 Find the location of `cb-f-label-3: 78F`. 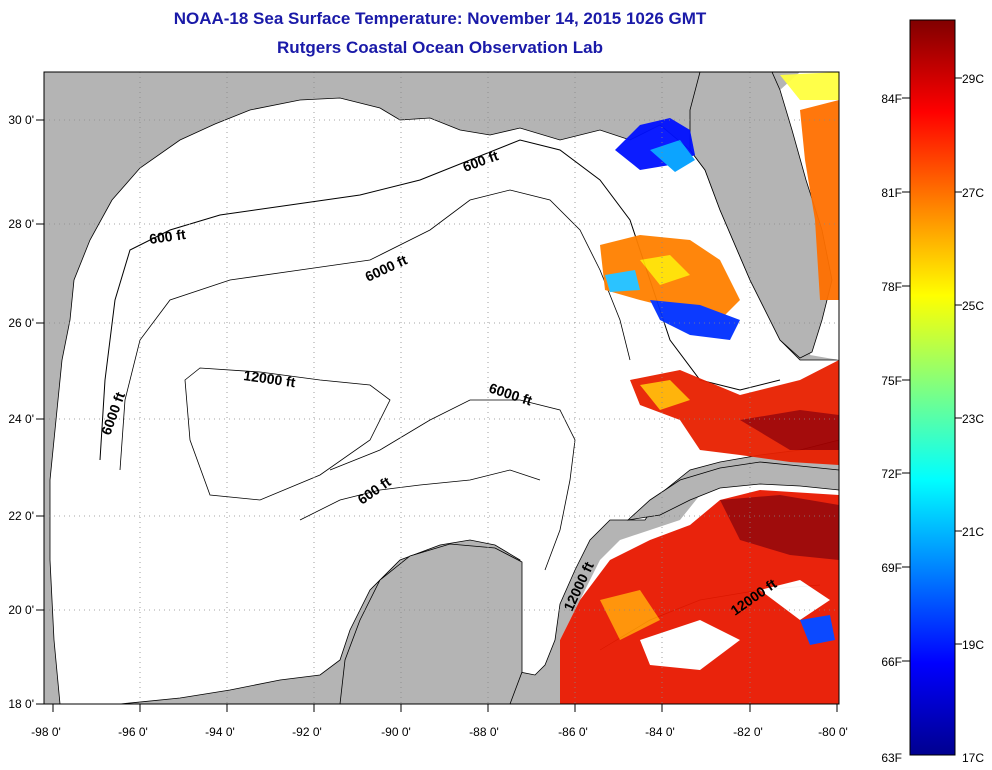

cb-f-label-3: 78F is located at coordinates (891, 287).